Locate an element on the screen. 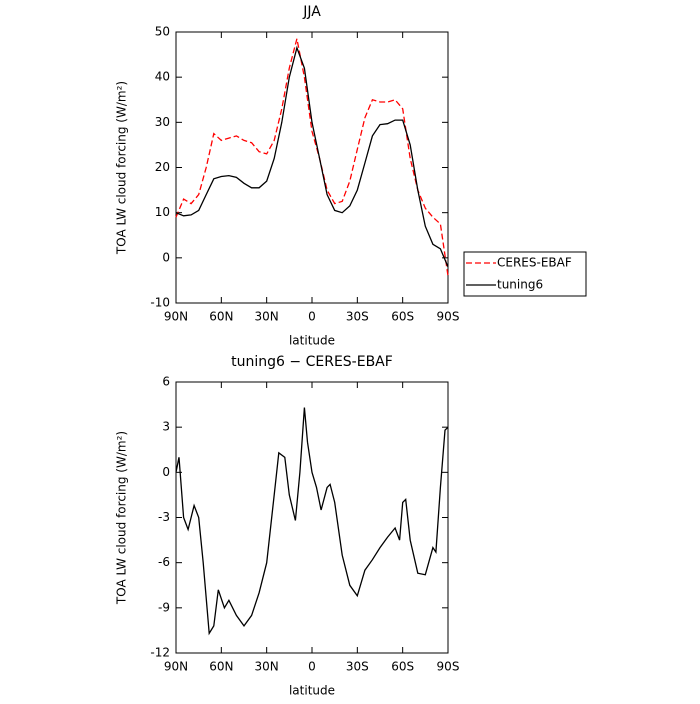 The image size is (700, 704). chart-title: tuning6 − CERES-EBAF is located at coordinates (312, 362).